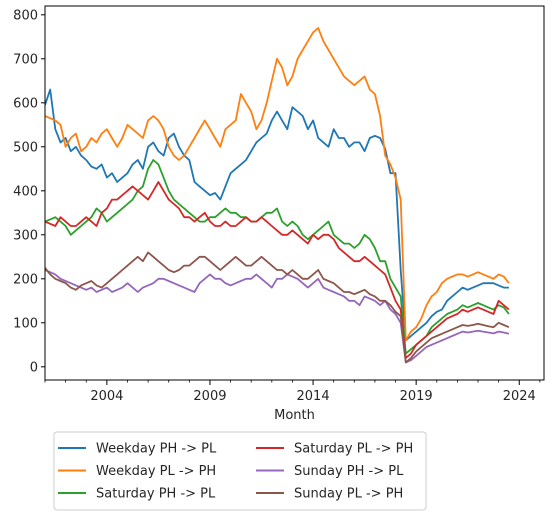  What do you see at coordinates (292, 392) in the screenshot?
I see `x-axis: 2004 2009 2014 2019 2024` at bounding box center [292, 392].